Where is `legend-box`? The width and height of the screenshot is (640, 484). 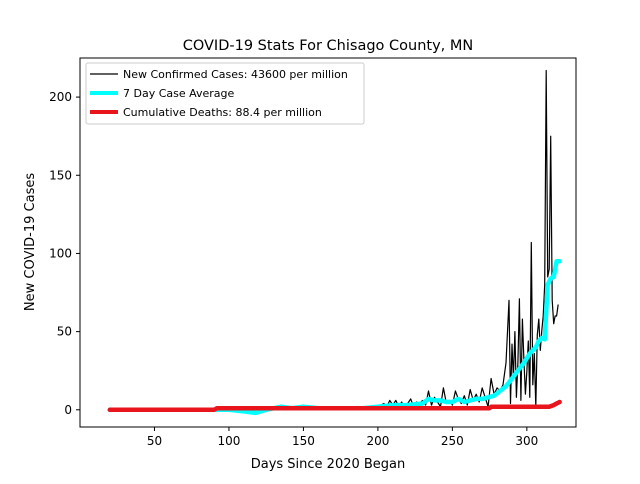 legend-box is located at coordinates (225, 93).